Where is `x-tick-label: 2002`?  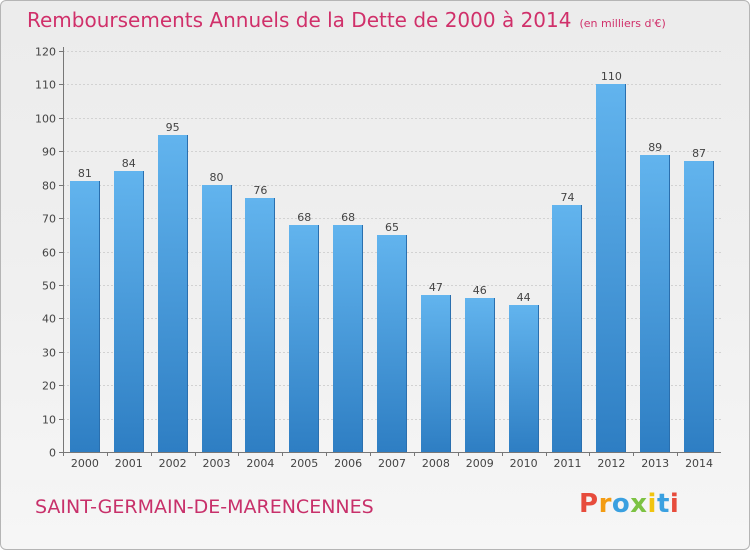
x-tick-label: 2002 is located at coordinates (173, 463).